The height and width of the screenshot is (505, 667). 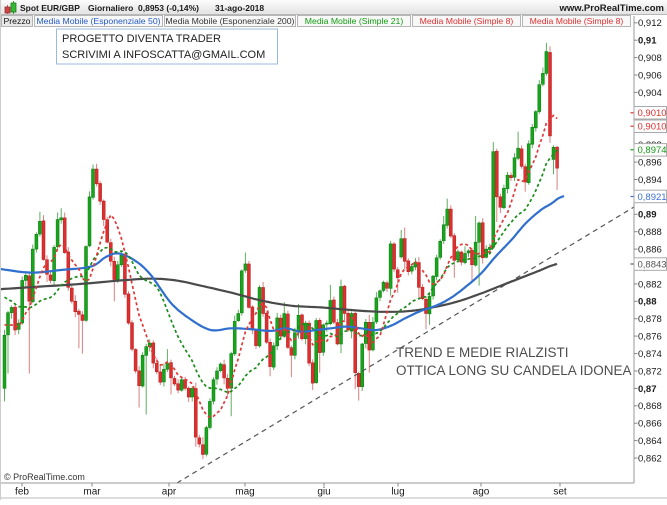 I want to click on svg-text: 0,862, so click(x=650, y=458).